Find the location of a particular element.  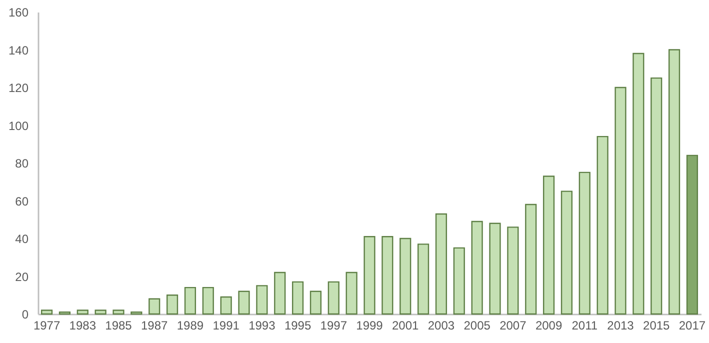

x-tick-label: 1993 is located at coordinates (262, 325).